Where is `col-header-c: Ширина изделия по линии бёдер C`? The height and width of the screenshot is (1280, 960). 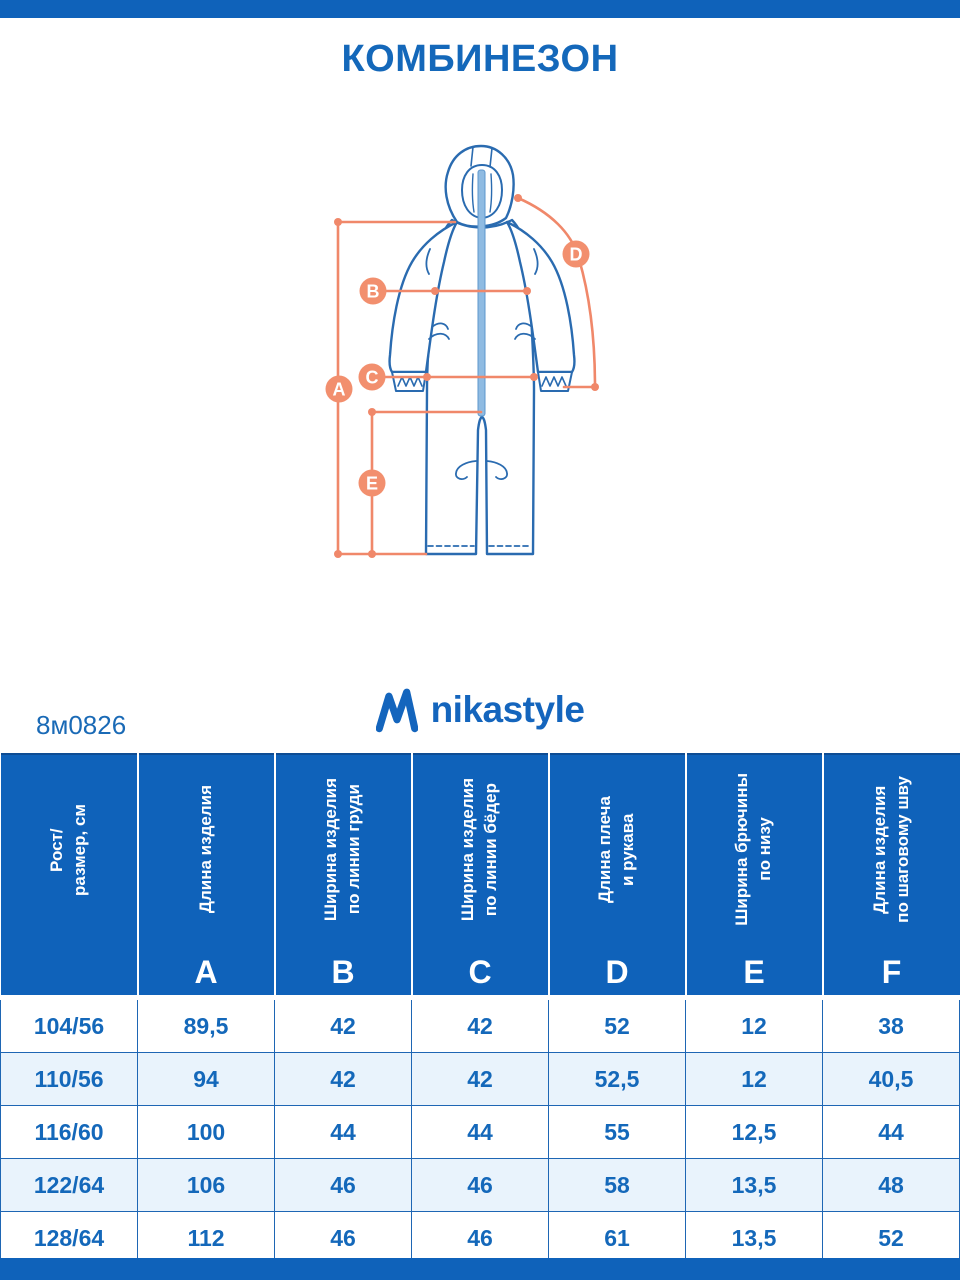 col-header-c: Ширина изделия по линии бёдер C is located at coordinates (479, 877).